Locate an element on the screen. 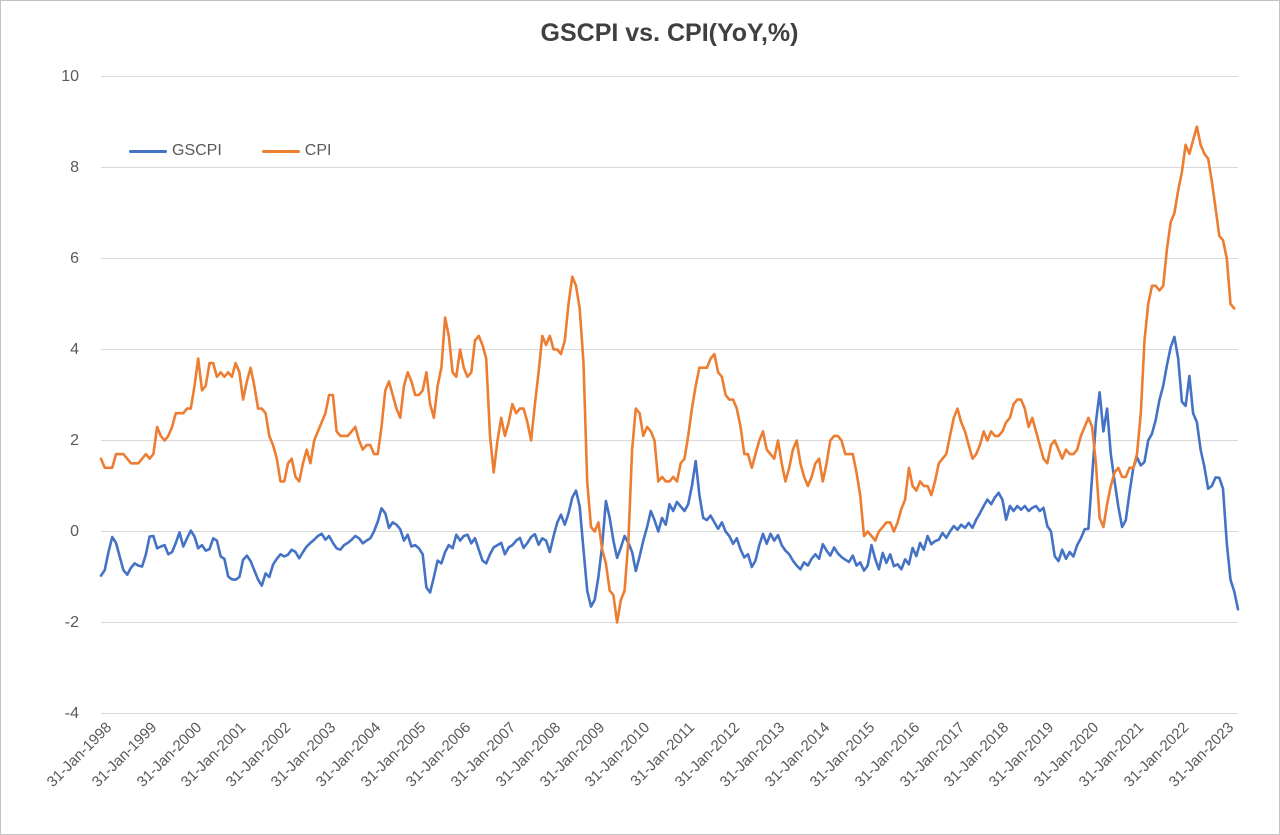 This screenshot has height=835, width=1280. y-tick-label: 4 is located at coordinates (74, 349).